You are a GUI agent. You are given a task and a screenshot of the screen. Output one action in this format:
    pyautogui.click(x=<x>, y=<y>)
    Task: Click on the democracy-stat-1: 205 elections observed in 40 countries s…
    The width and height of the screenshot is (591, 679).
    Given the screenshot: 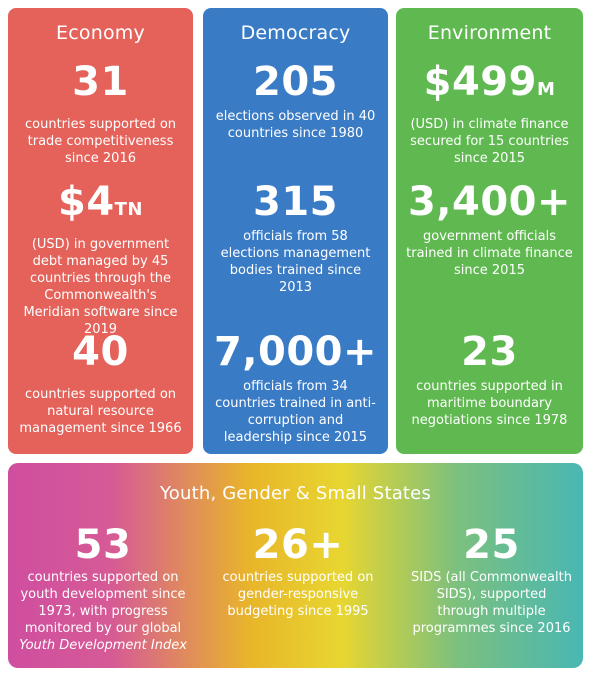 What is the action you would take?
    pyautogui.click(x=295, y=101)
    